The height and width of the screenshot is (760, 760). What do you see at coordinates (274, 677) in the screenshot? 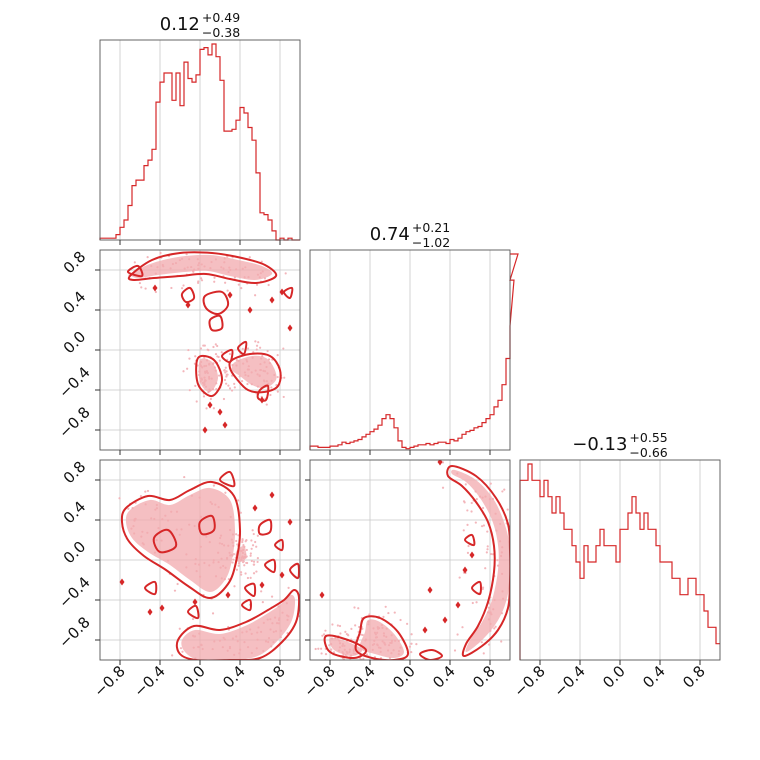
I see `p31-xtick-label-4: 0.8` at bounding box center [274, 677].